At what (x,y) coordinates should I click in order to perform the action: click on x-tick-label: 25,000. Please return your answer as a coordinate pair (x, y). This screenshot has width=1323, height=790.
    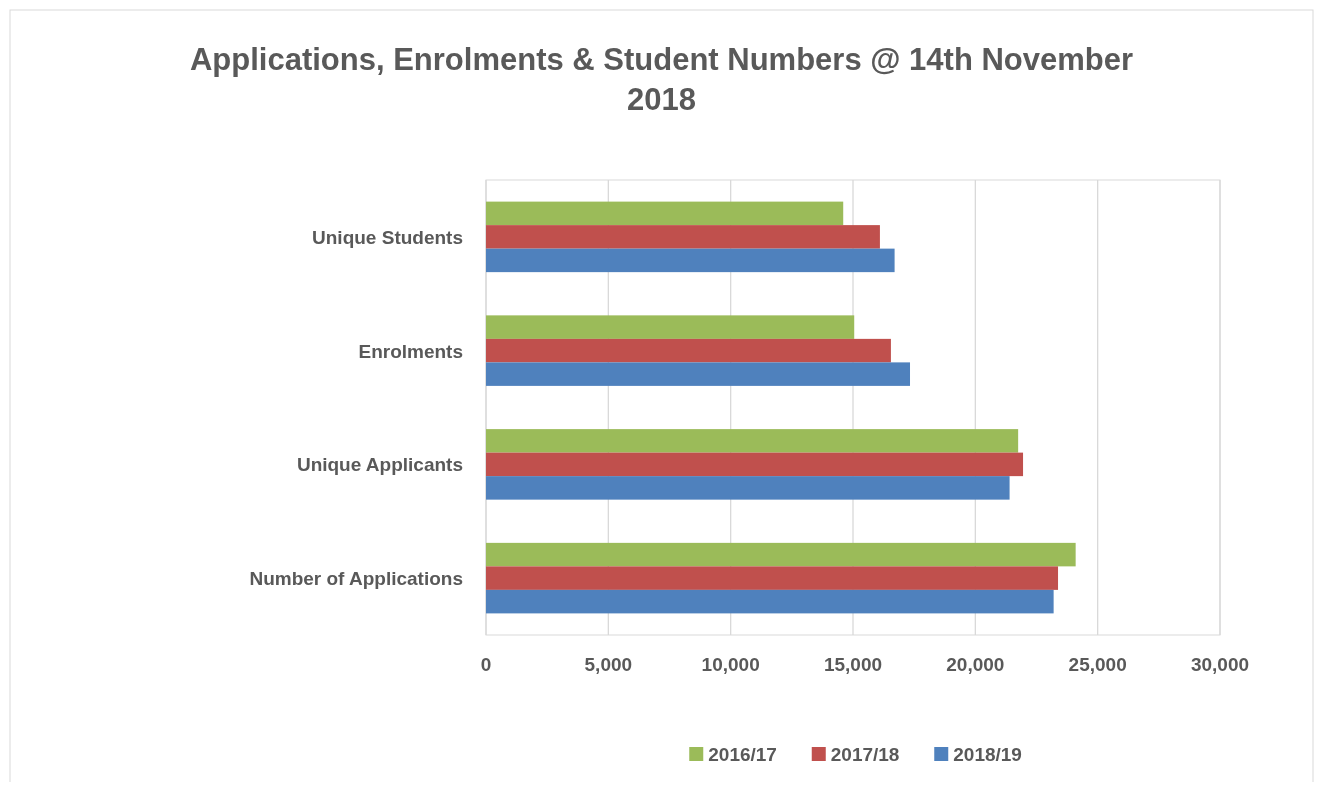
    Looking at the image, I should click on (1097, 664).